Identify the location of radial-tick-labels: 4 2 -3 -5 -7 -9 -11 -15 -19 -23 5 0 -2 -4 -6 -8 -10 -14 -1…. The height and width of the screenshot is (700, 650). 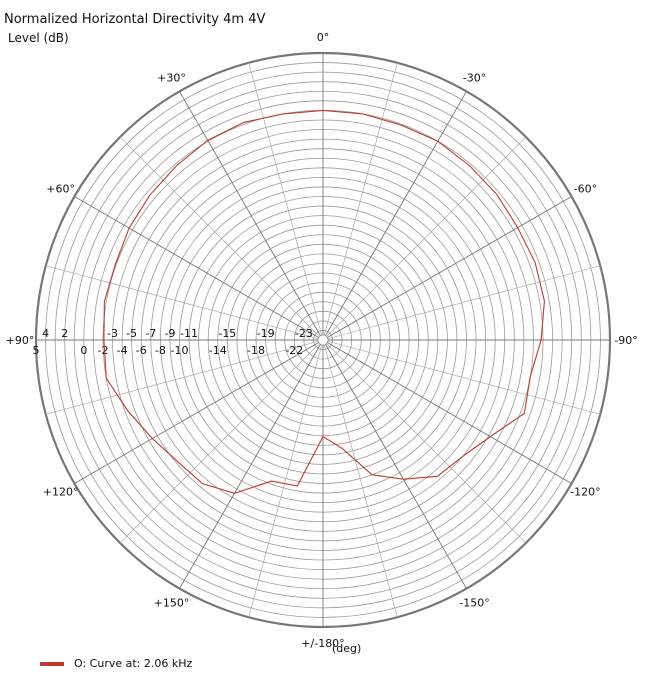
(173, 342).